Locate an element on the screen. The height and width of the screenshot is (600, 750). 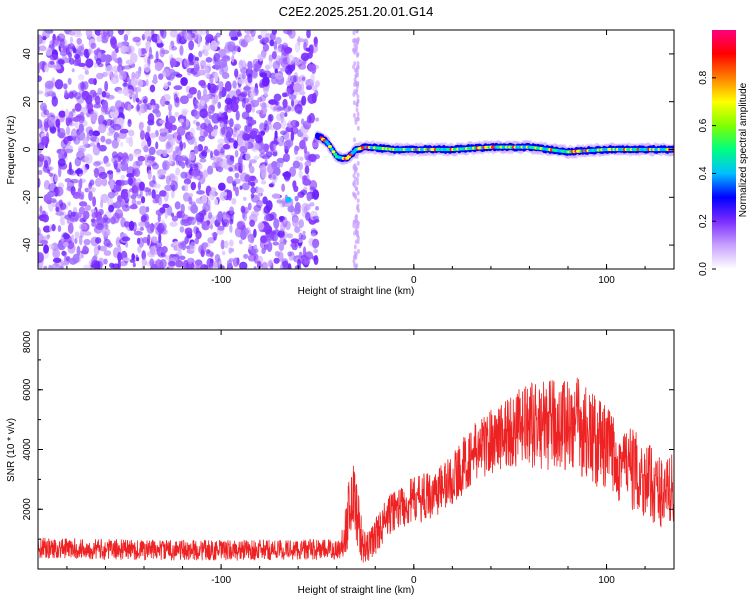
colorbar-tick-label: 0.6 is located at coordinates (703, 125).